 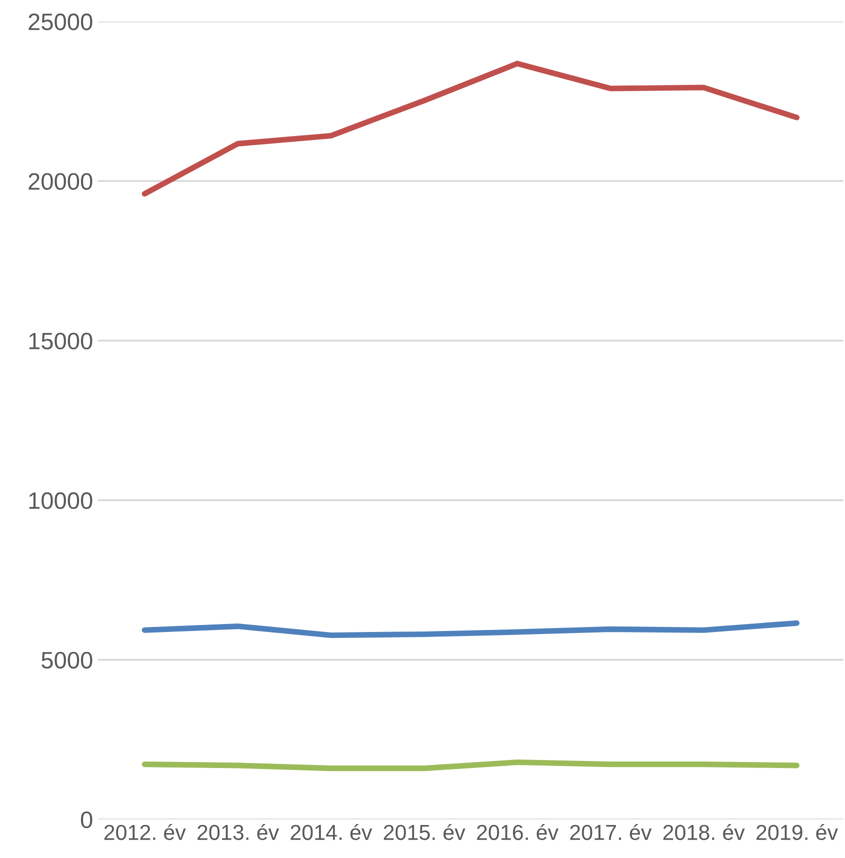 What do you see at coordinates (67, 660) in the screenshot?
I see `y-tick-label: 5000` at bounding box center [67, 660].